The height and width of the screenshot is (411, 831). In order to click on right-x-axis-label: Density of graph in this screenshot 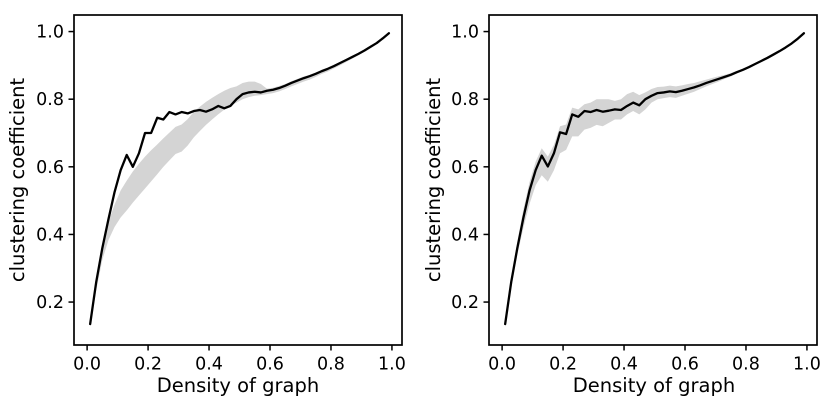, I will do `click(654, 385)`.